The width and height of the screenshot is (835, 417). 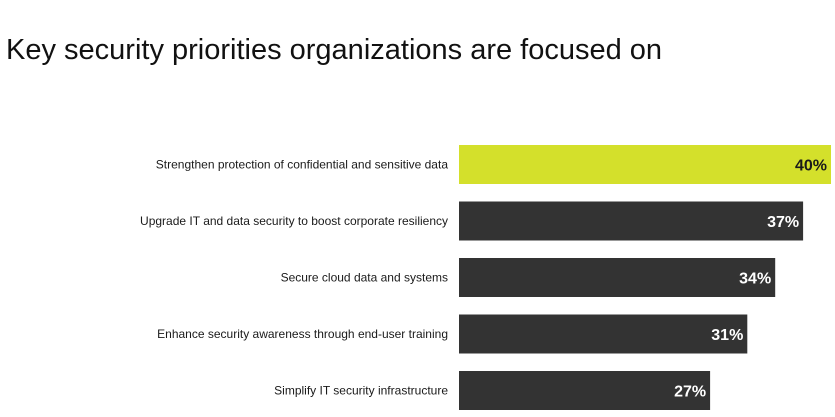 What do you see at coordinates (364, 278) in the screenshot?
I see `category-label-3: Secure cloud data and systems` at bounding box center [364, 278].